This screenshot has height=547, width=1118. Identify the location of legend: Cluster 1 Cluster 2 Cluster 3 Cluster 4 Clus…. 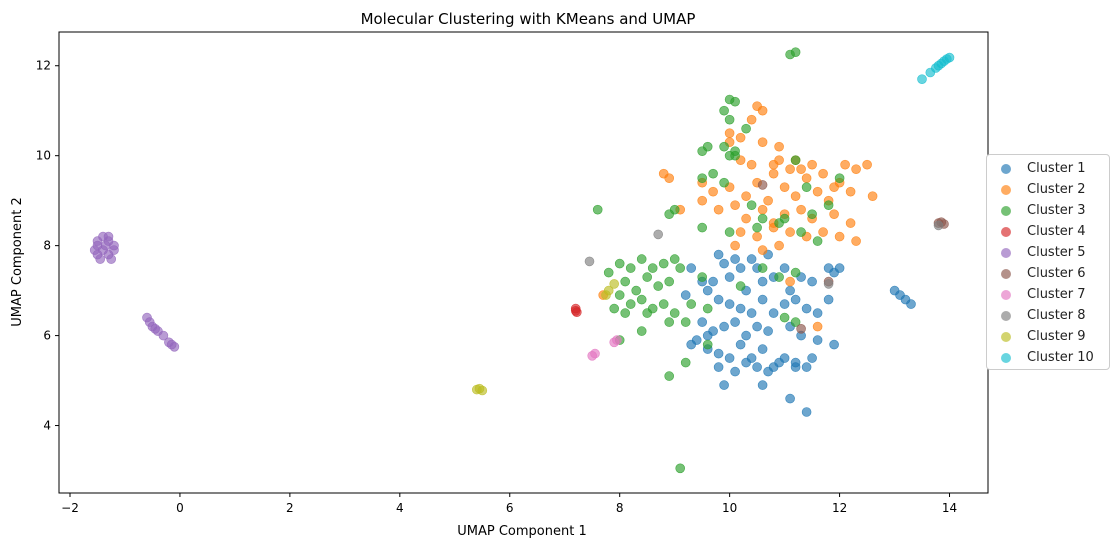
(1048, 262).